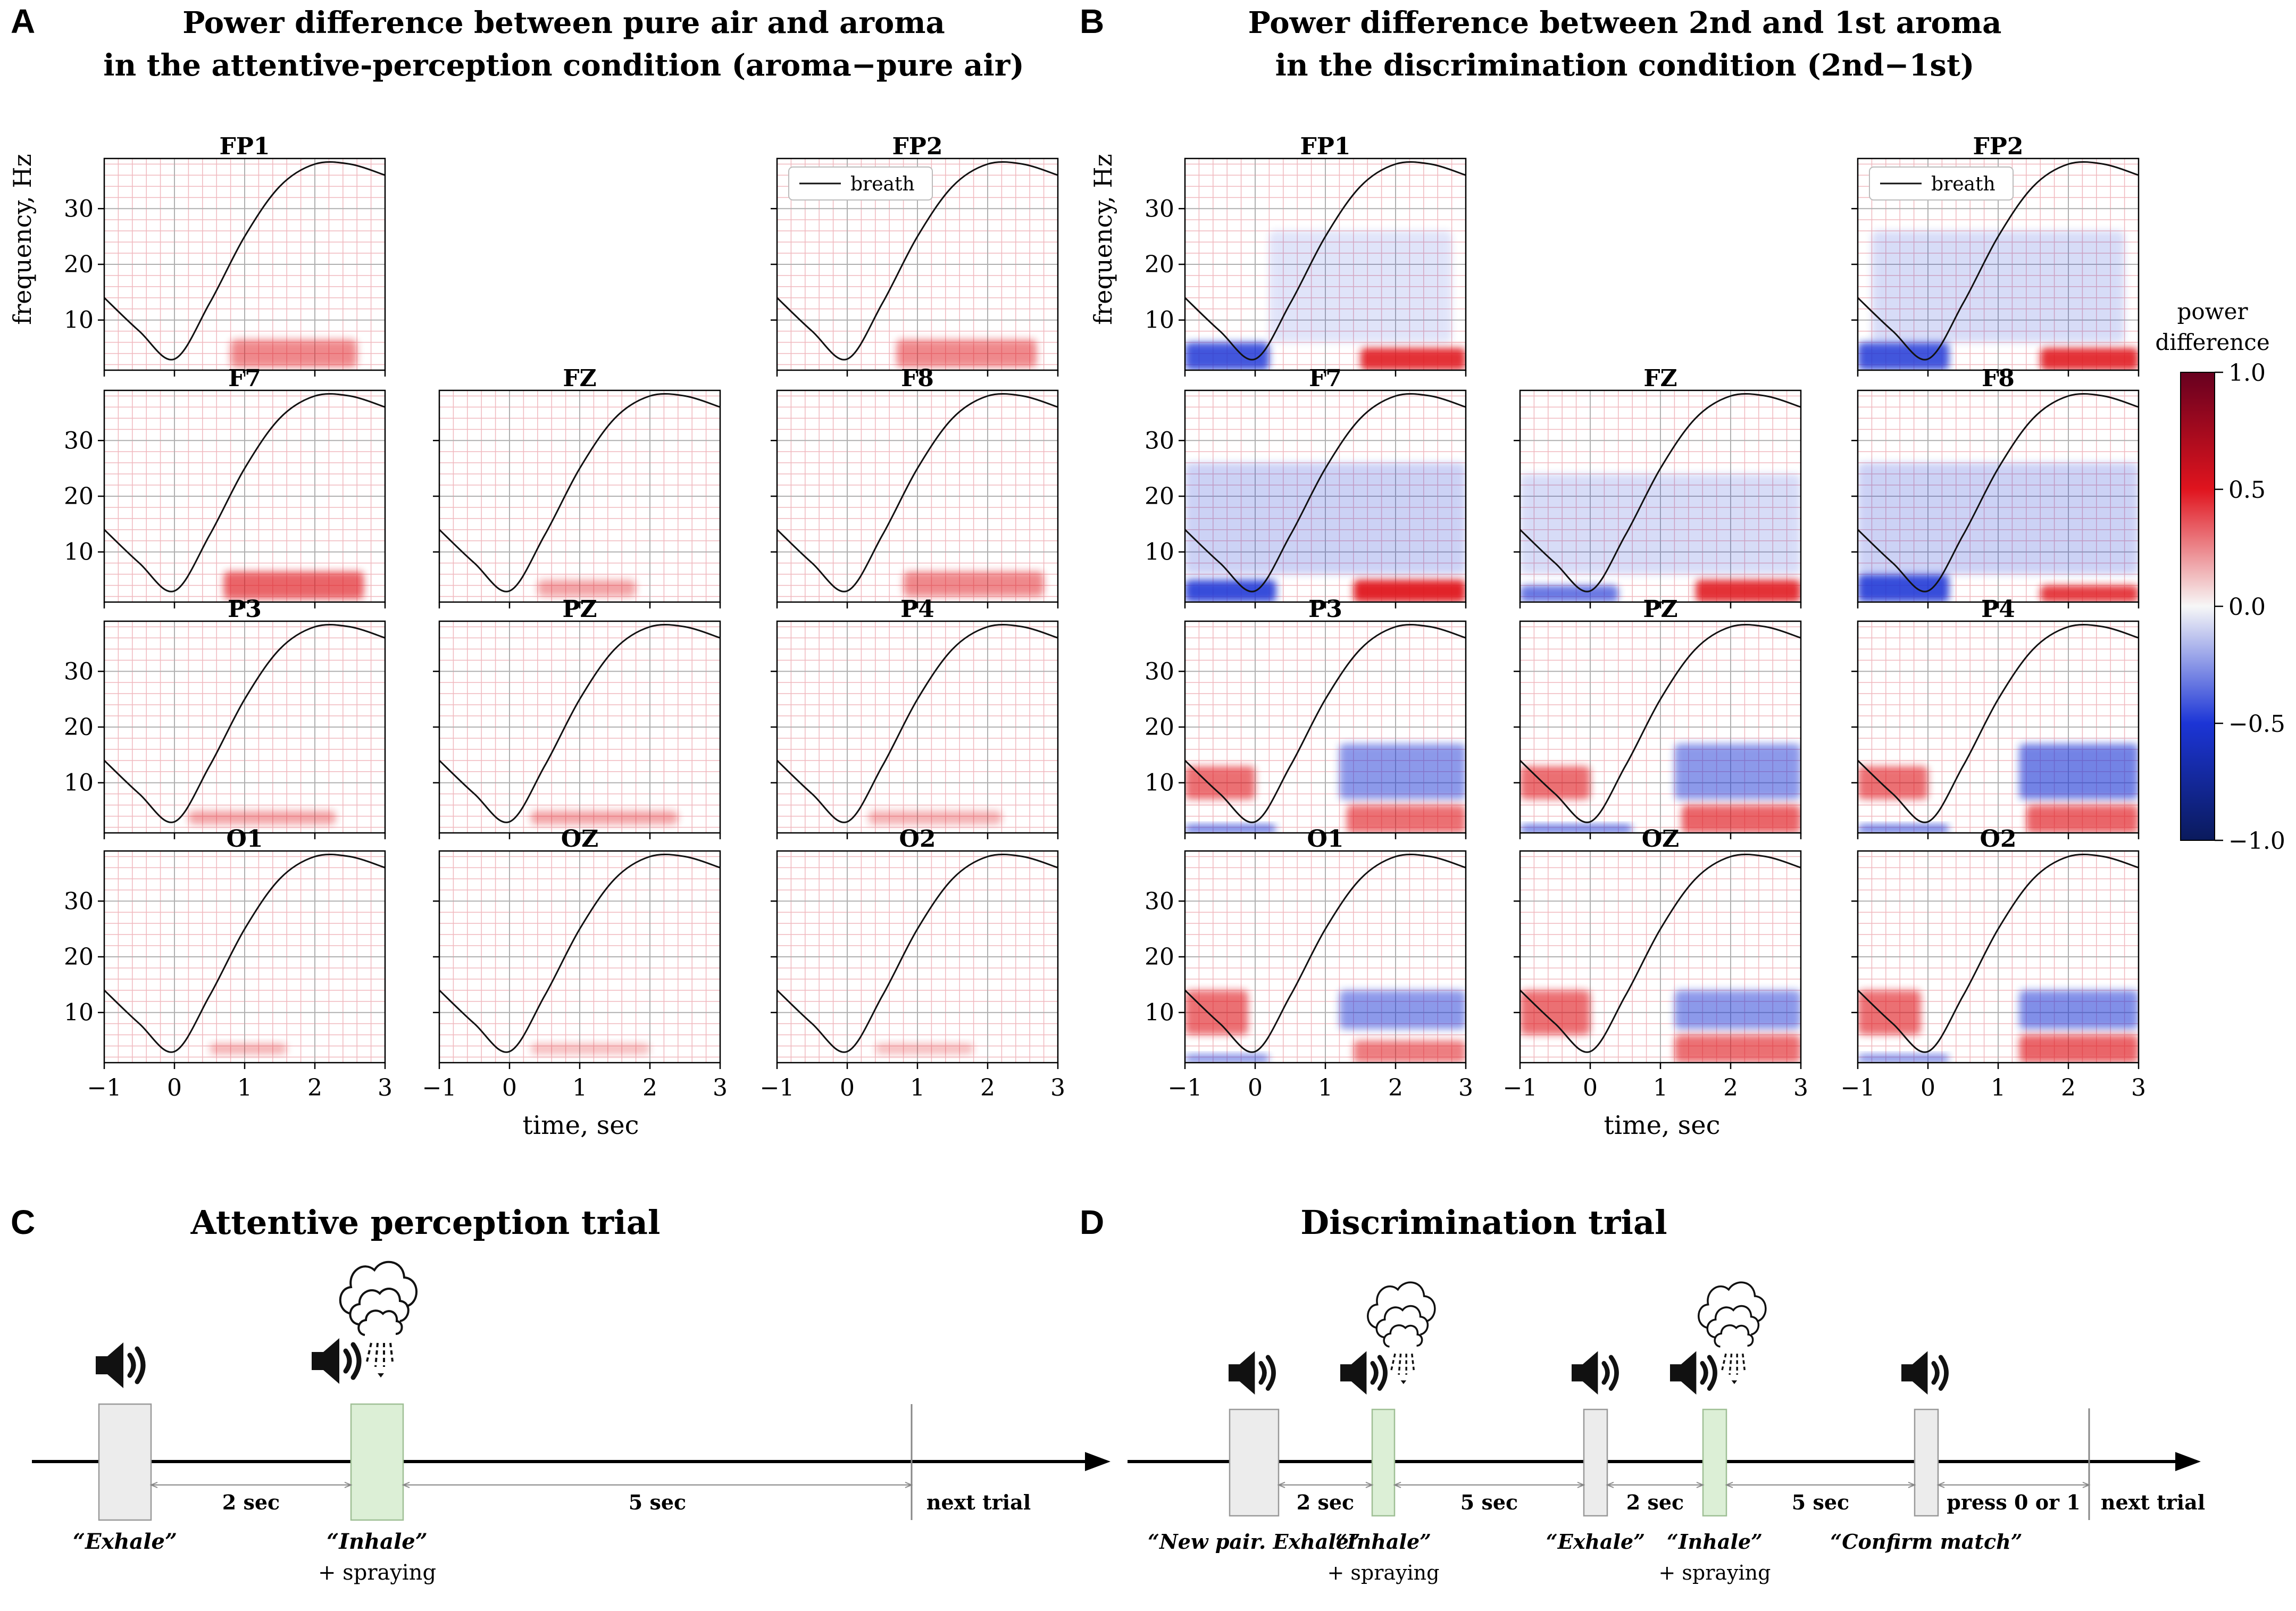 The width and height of the screenshot is (2296, 1611). Describe the element at coordinates (1715, 1573) in the screenshot. I see `spraying-label: + spraying` at that location.